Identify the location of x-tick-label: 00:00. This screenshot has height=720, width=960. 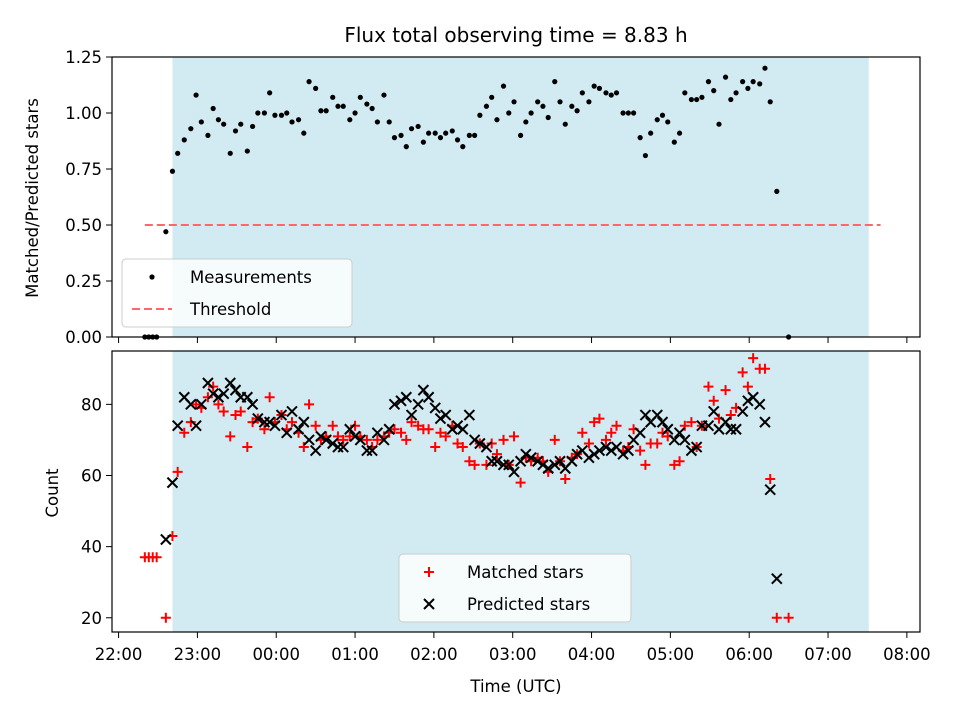
(276, 654).